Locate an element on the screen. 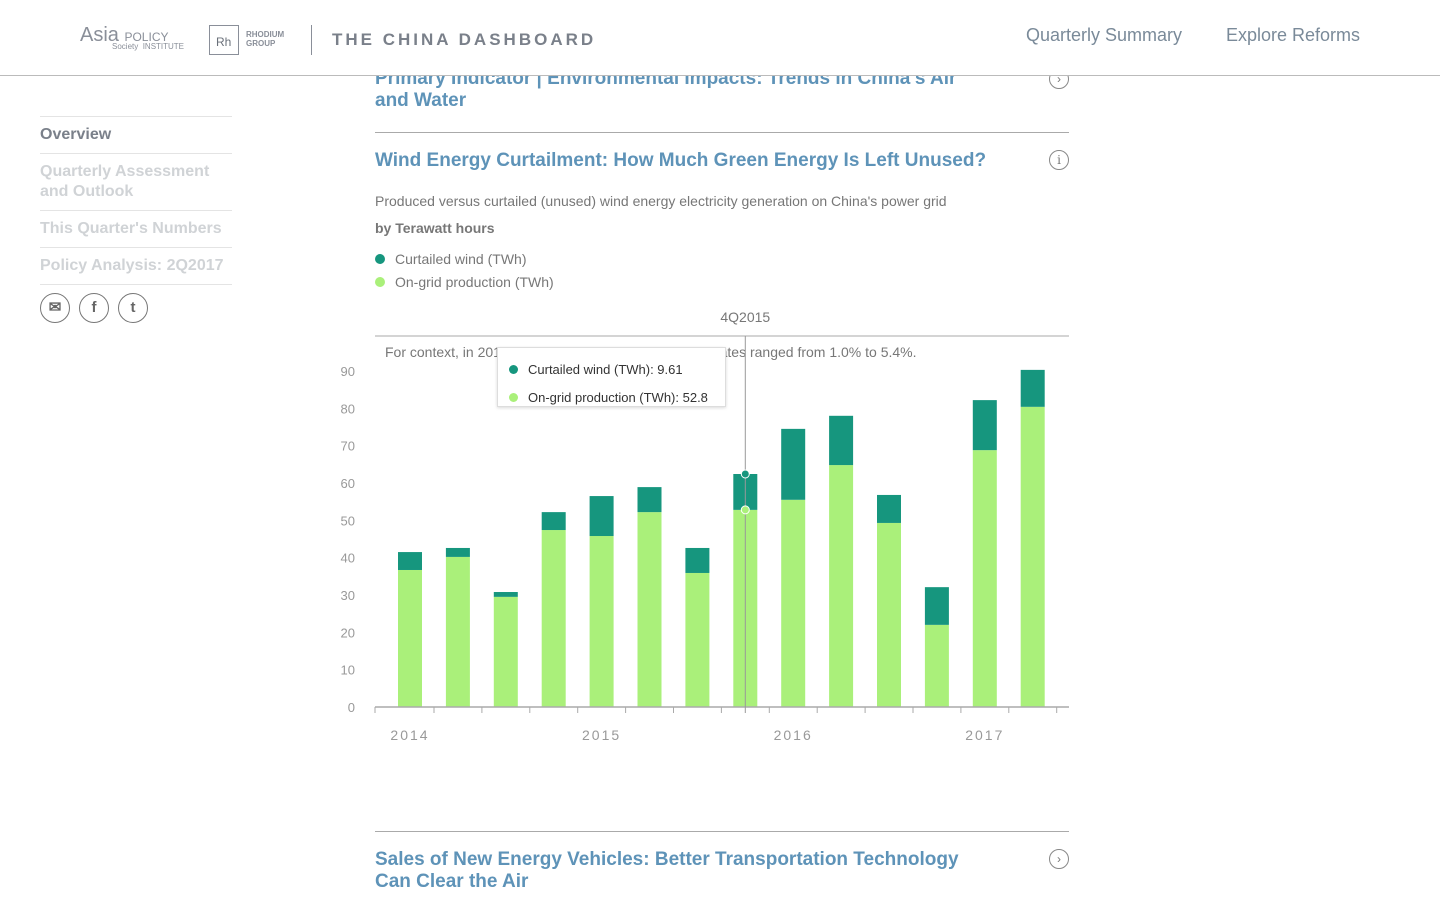  nav-explore-reforms: Explore Reforms is located at coordinates (1293, 35).